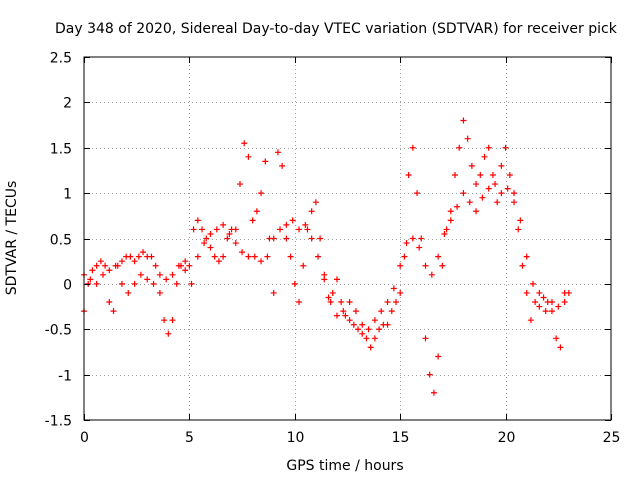 This screenshot has height=480, width=640. What do you see at coordinates (12, 238) in the screenshot?
I see `y-axis-label: SDTVAR / TECUs` at bounding box center [12, 238].